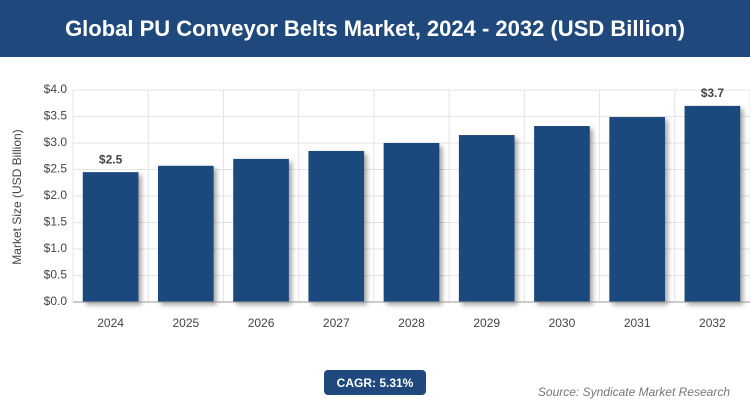  Describe the element at coordinates (56, 301) in the screenshot. I see `y-tick-label: $0.0` at that location.